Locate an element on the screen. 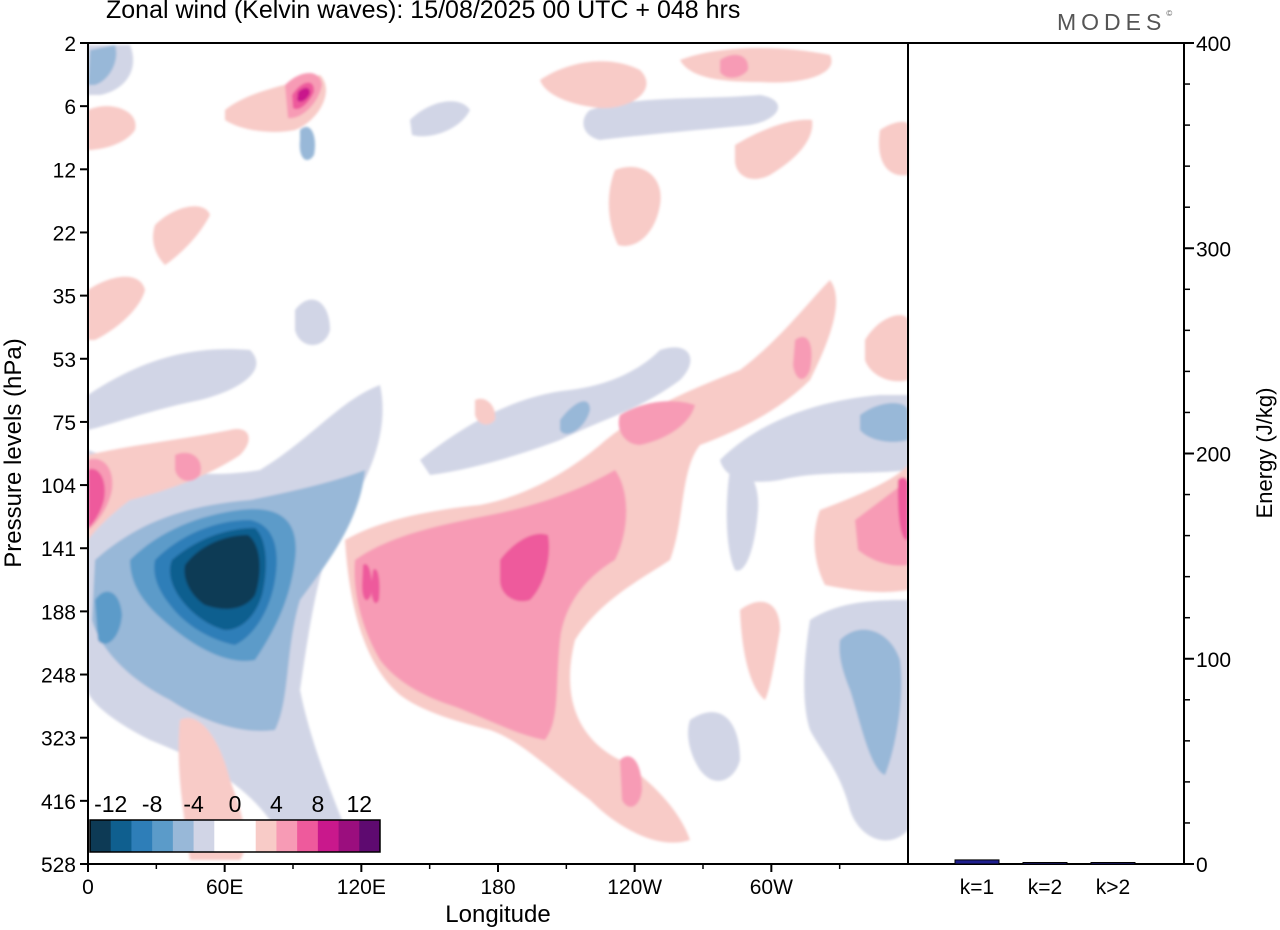 This screenshot has height=930, width=1280. contour-neg-strong is located at coordinates (108, 617).